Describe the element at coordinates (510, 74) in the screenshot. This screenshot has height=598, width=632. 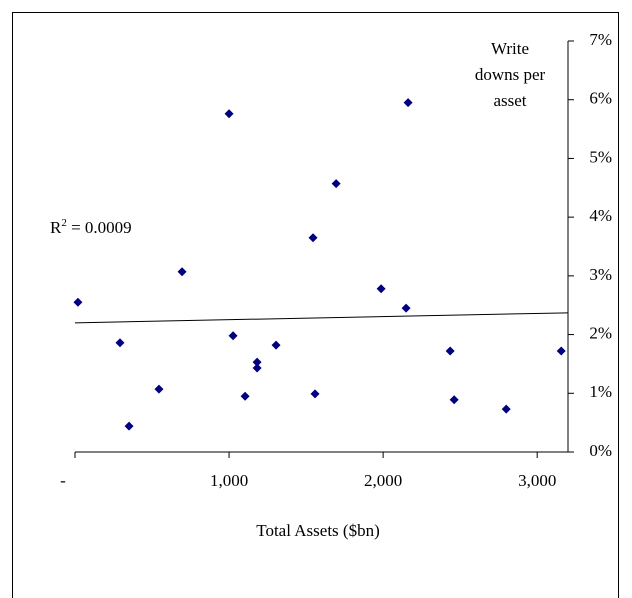
I see `y-title-line: downs per` at that location.